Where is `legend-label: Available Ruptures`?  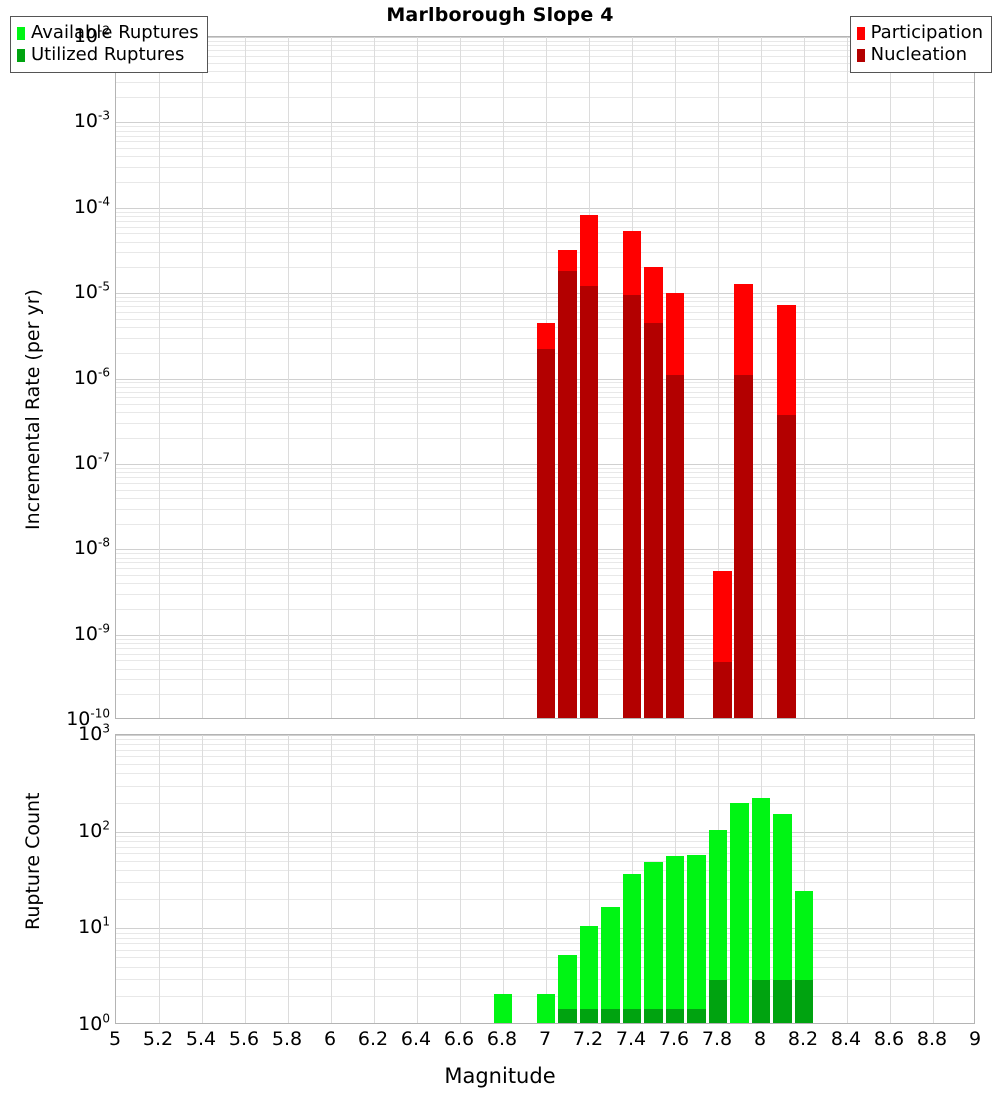 legend-label: Available Ruptures is located at coordinates (115, 32).